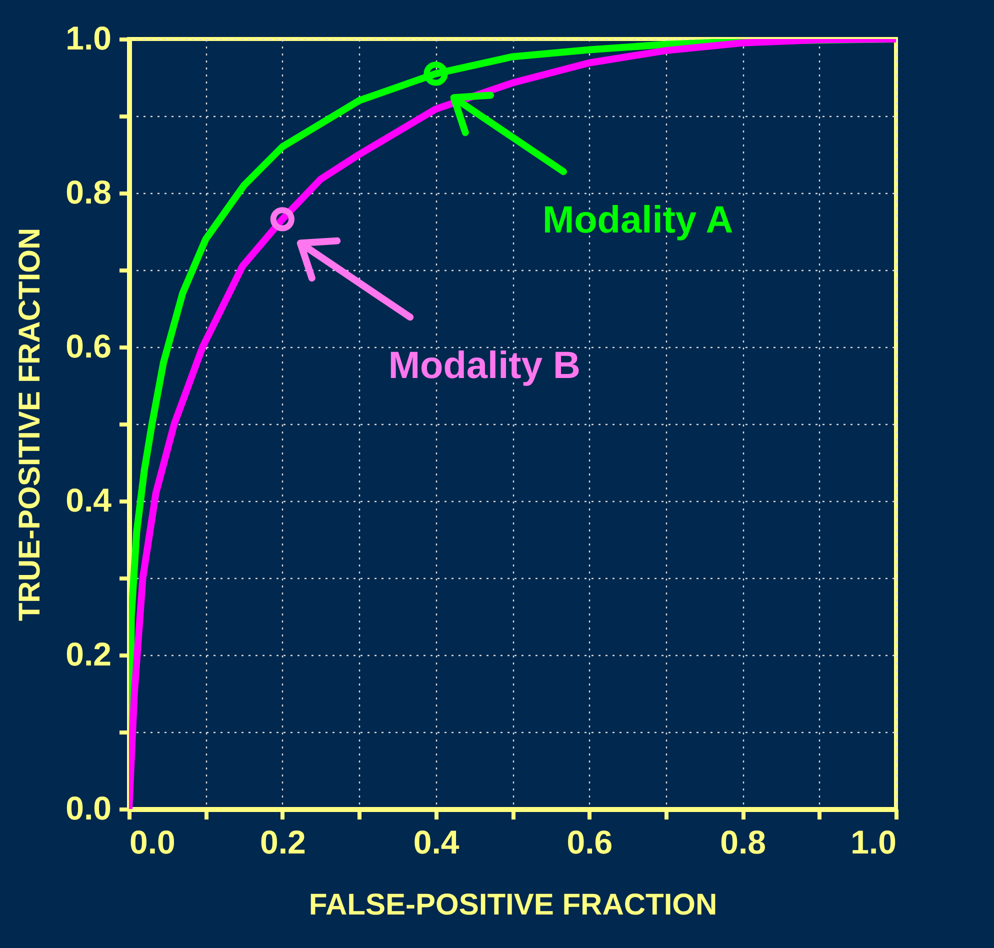 Image resolution: width=994 pixels, height=948 pixels. Describe the element at coordinates (436, 842) in the screenshot. I see `x-tick-label: 0.4` at that location.